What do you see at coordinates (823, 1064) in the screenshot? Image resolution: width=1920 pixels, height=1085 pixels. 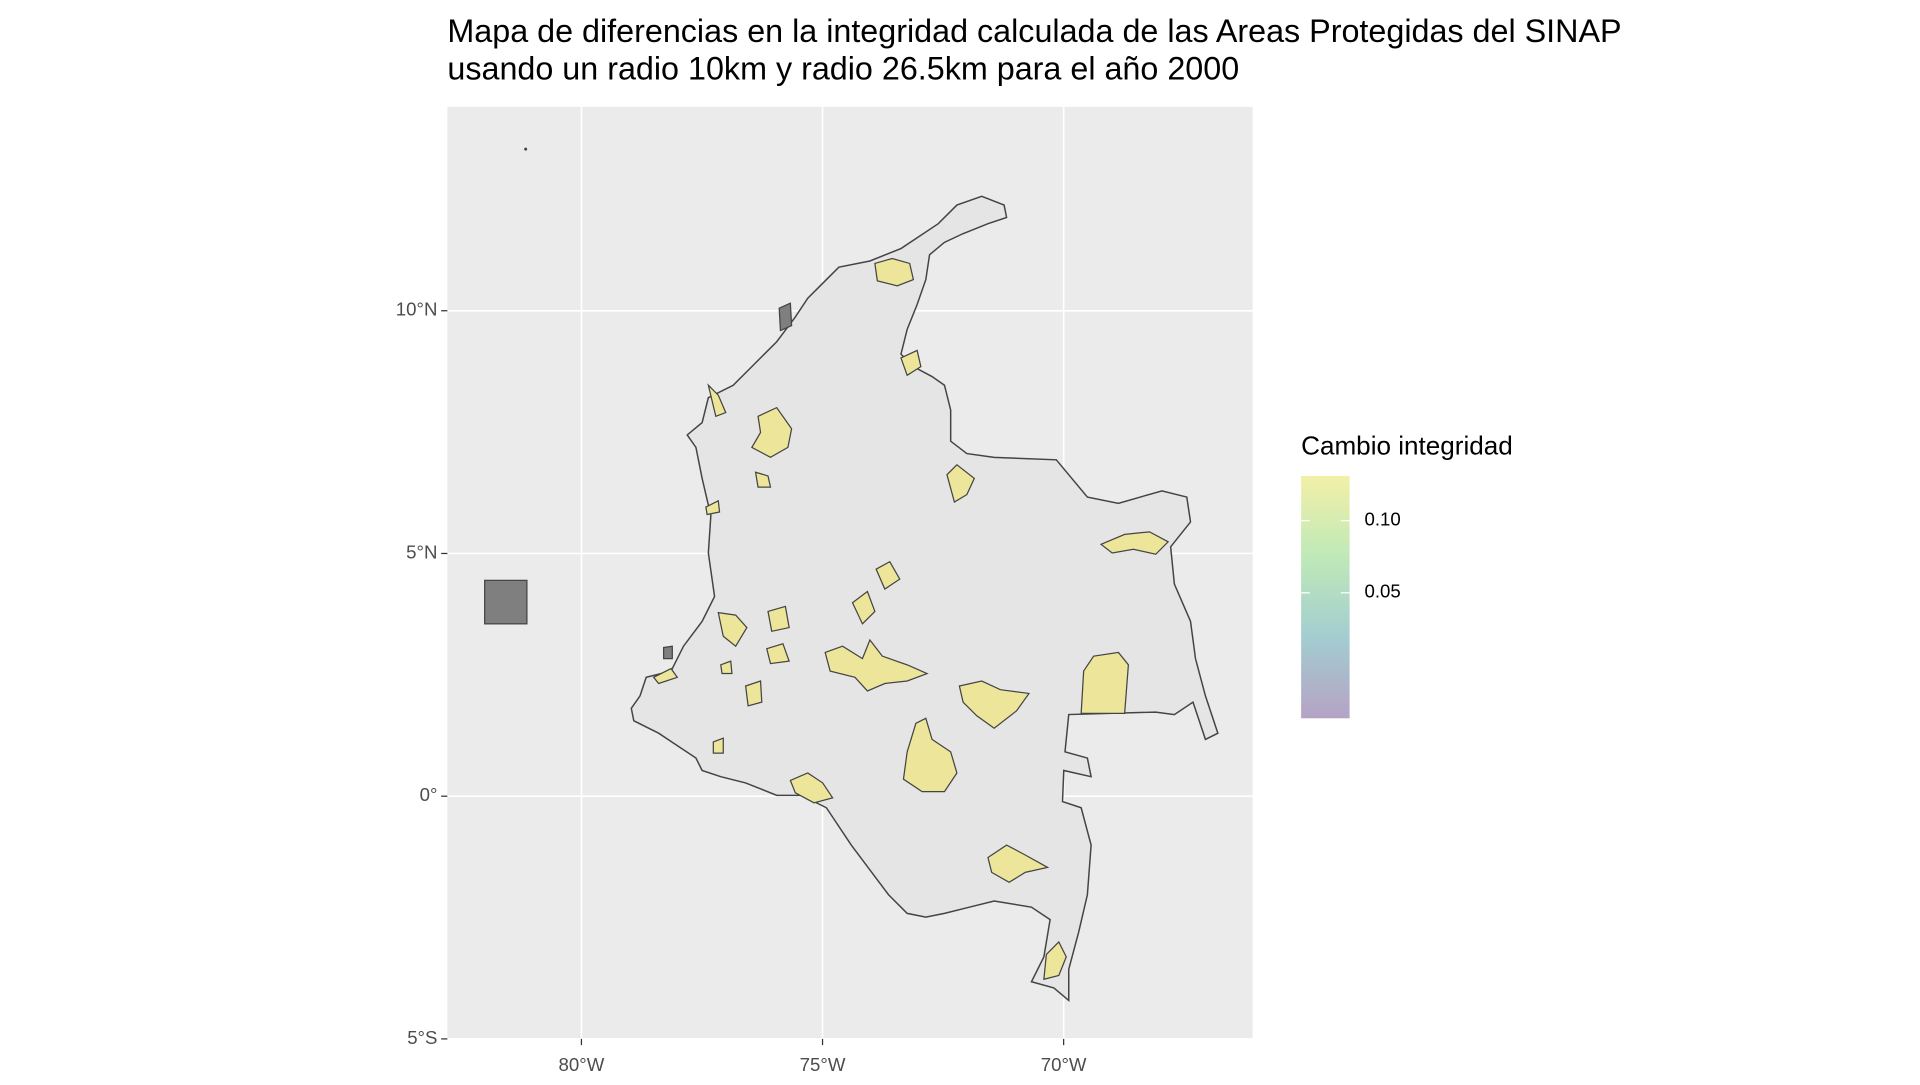 I see `x-tick-label: 75°W` at bounding box center [823, 1064].